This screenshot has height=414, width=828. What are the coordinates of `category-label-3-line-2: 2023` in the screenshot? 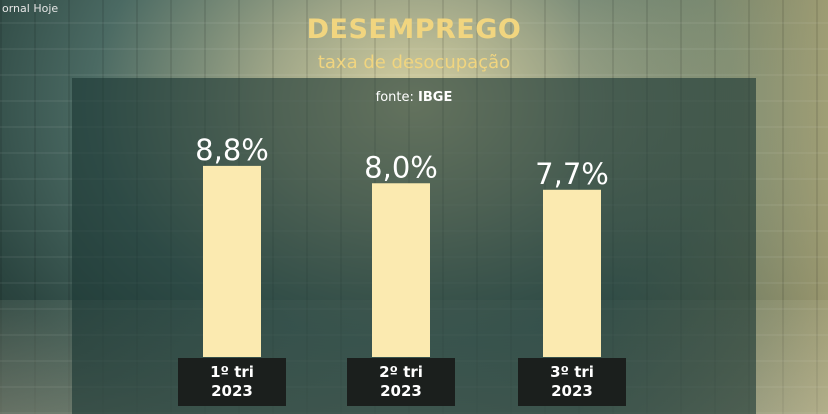 It's located at (572, 391).